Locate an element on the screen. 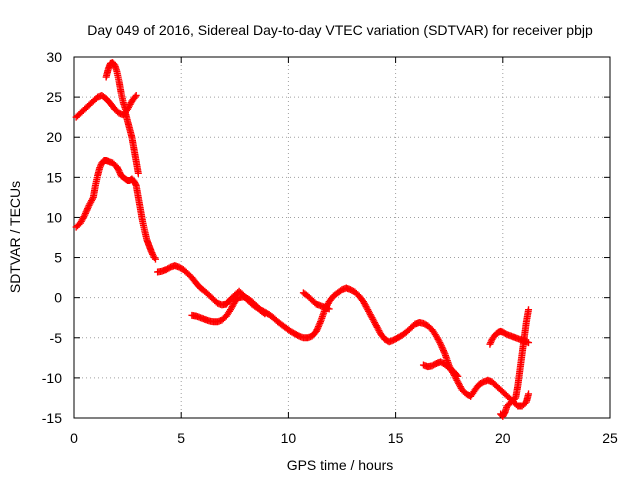 This screenshot has width=640, height=480. x-tick-label: 10 is located at coordinates (289, 438).